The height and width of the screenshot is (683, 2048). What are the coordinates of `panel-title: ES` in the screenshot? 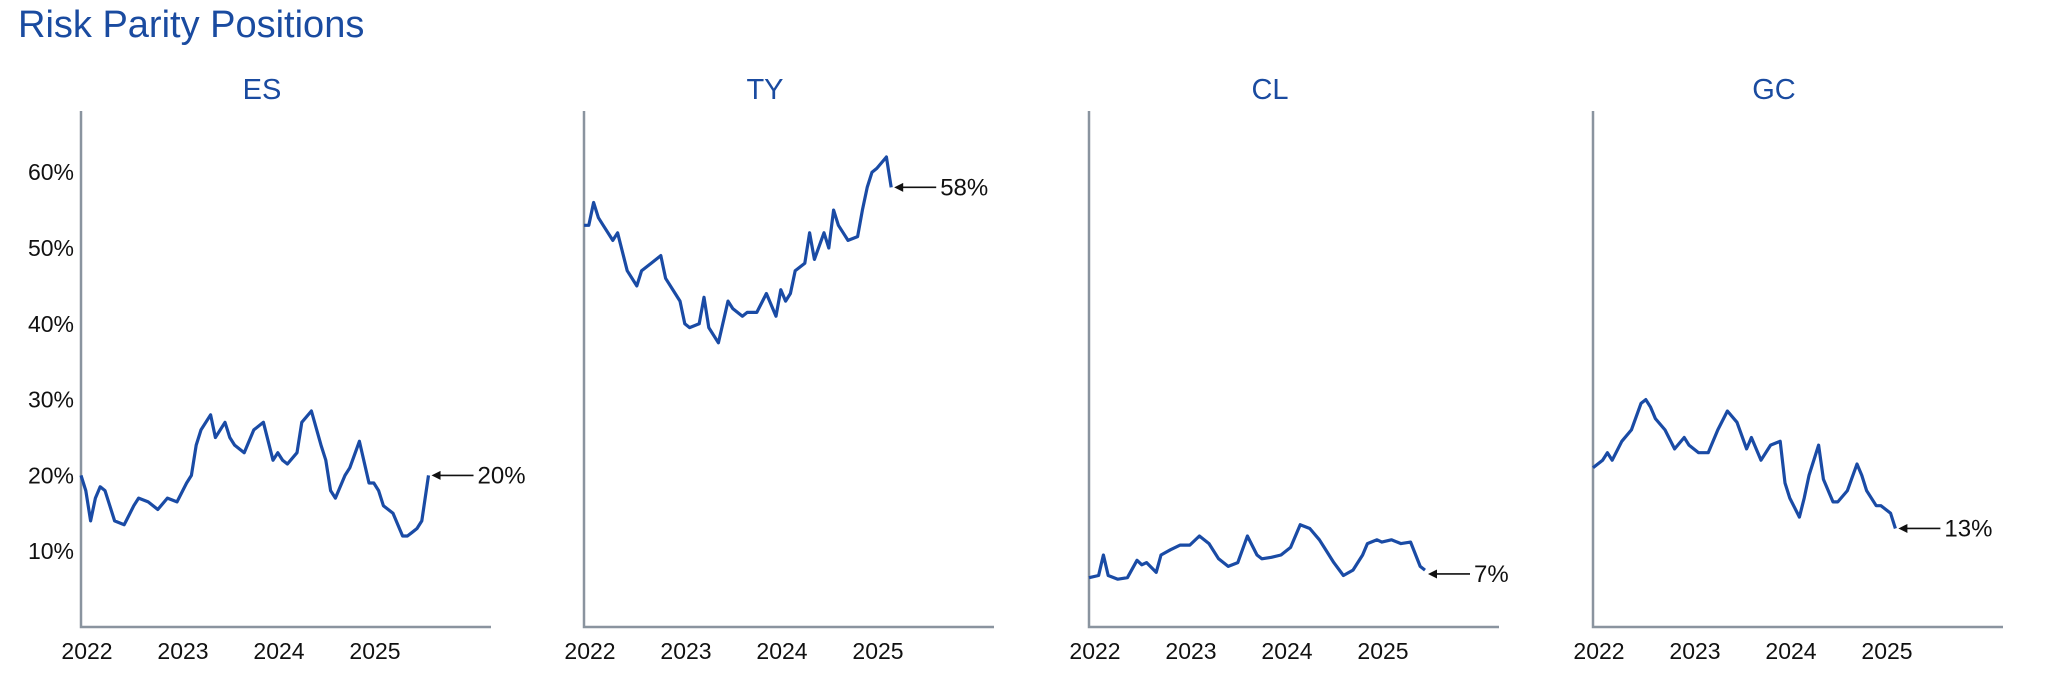 It's located at (262, 90).